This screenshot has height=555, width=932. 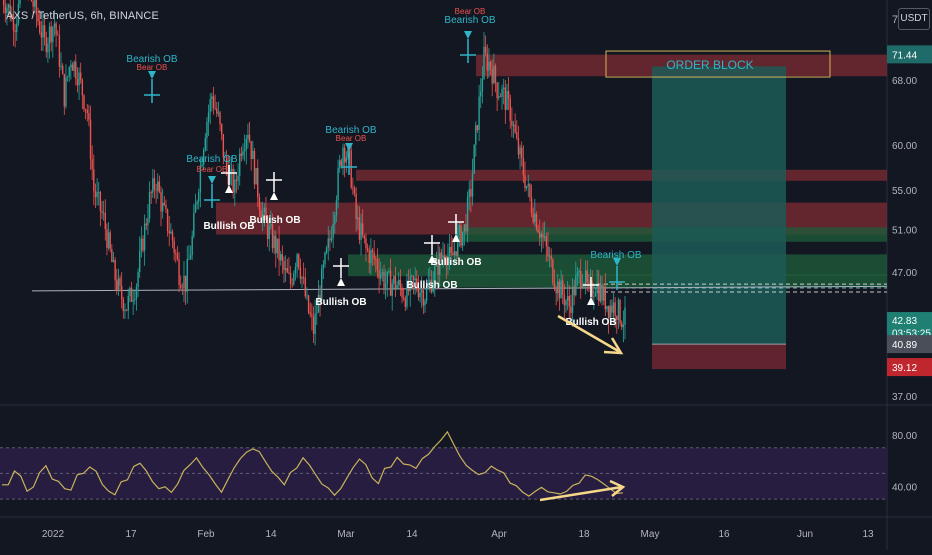 What do you see at coordinates (904, 191) in the screenshot?
I see `price-axis-tick: 55.00` at bounding box center [904, 191].